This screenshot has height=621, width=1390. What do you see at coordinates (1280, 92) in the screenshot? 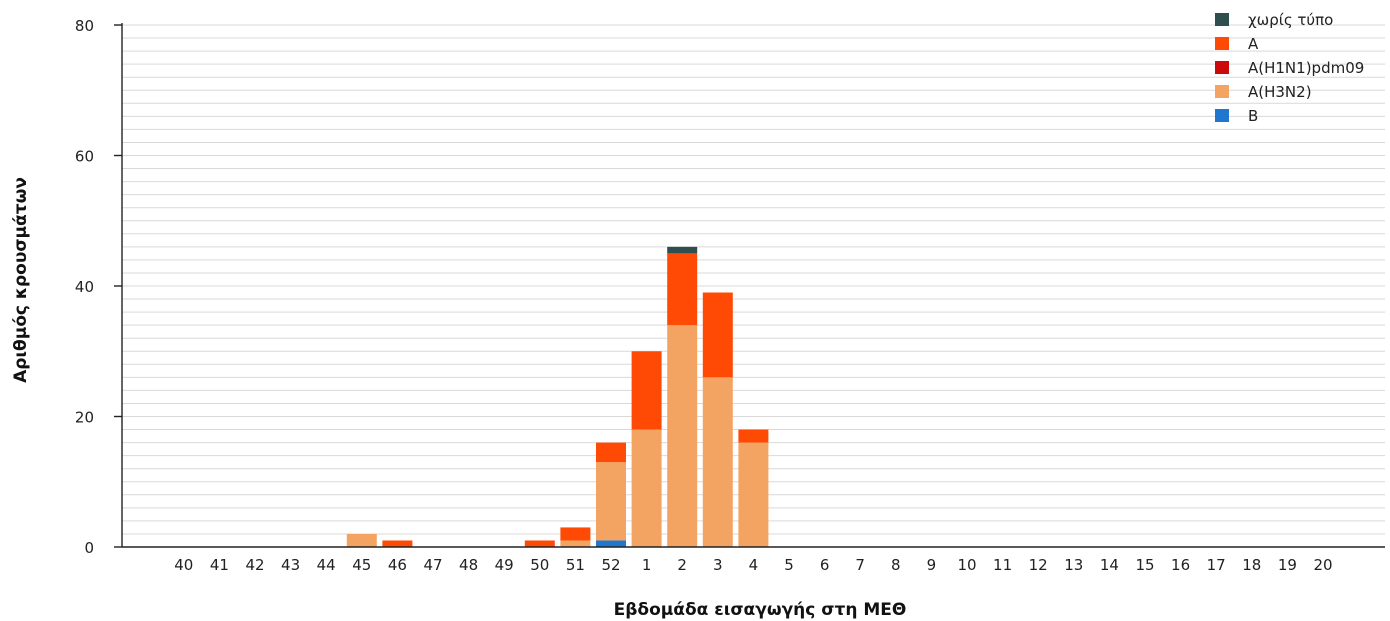
I see `legend-entry: A(H3N2)` at bounding box center [1280, 92].